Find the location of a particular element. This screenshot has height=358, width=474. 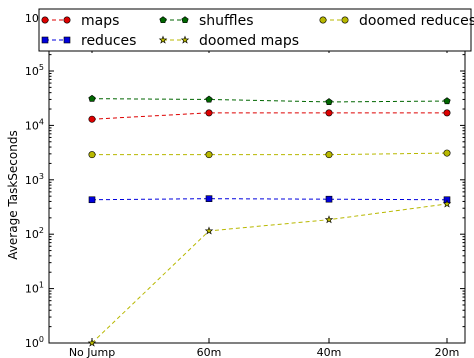

y-tick-label: 10⁴ is located at coordinates (34, 124).